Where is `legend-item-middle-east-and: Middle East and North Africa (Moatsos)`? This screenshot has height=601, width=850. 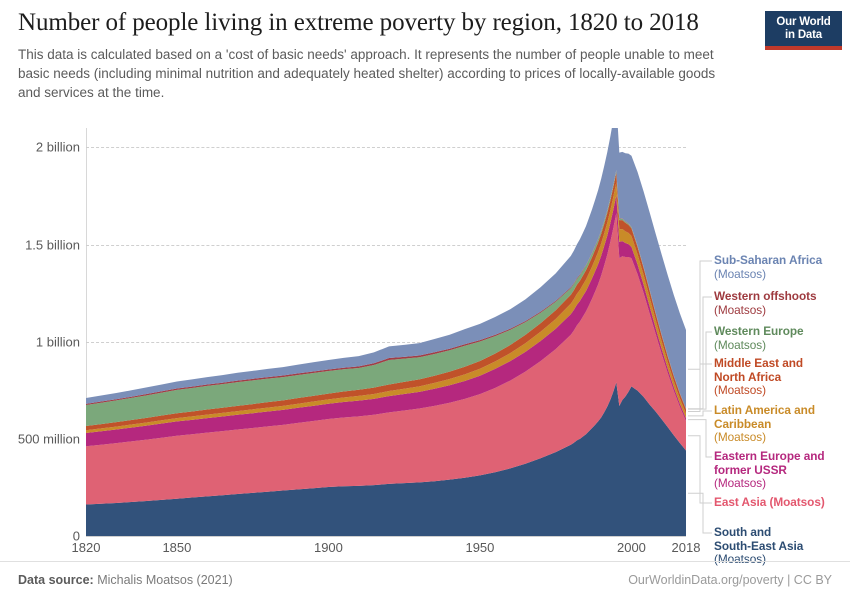
legend-item-middle-east-and: Middle East and North Africa (Moatsos) is located at coordinates (782, 377).